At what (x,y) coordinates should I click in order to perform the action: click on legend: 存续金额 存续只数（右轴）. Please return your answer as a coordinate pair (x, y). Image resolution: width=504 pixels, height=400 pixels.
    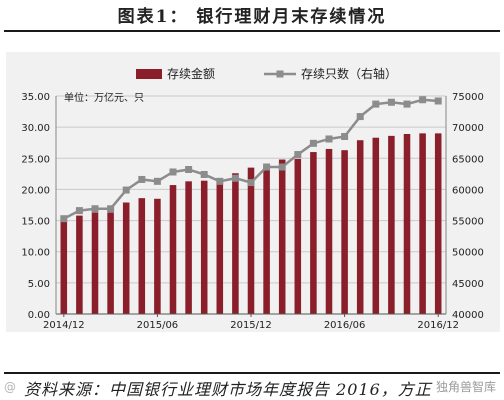
    Looking at the image, I should click on (266, 73).